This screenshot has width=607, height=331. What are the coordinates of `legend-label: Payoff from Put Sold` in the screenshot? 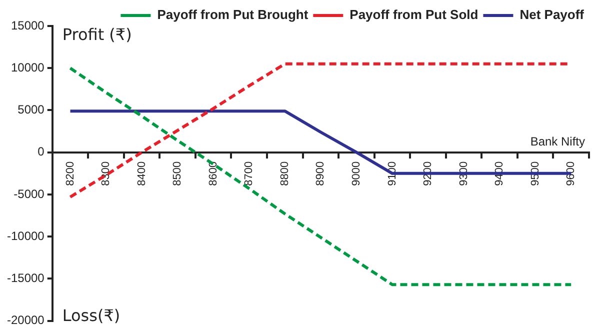 It's located at (414, 14).